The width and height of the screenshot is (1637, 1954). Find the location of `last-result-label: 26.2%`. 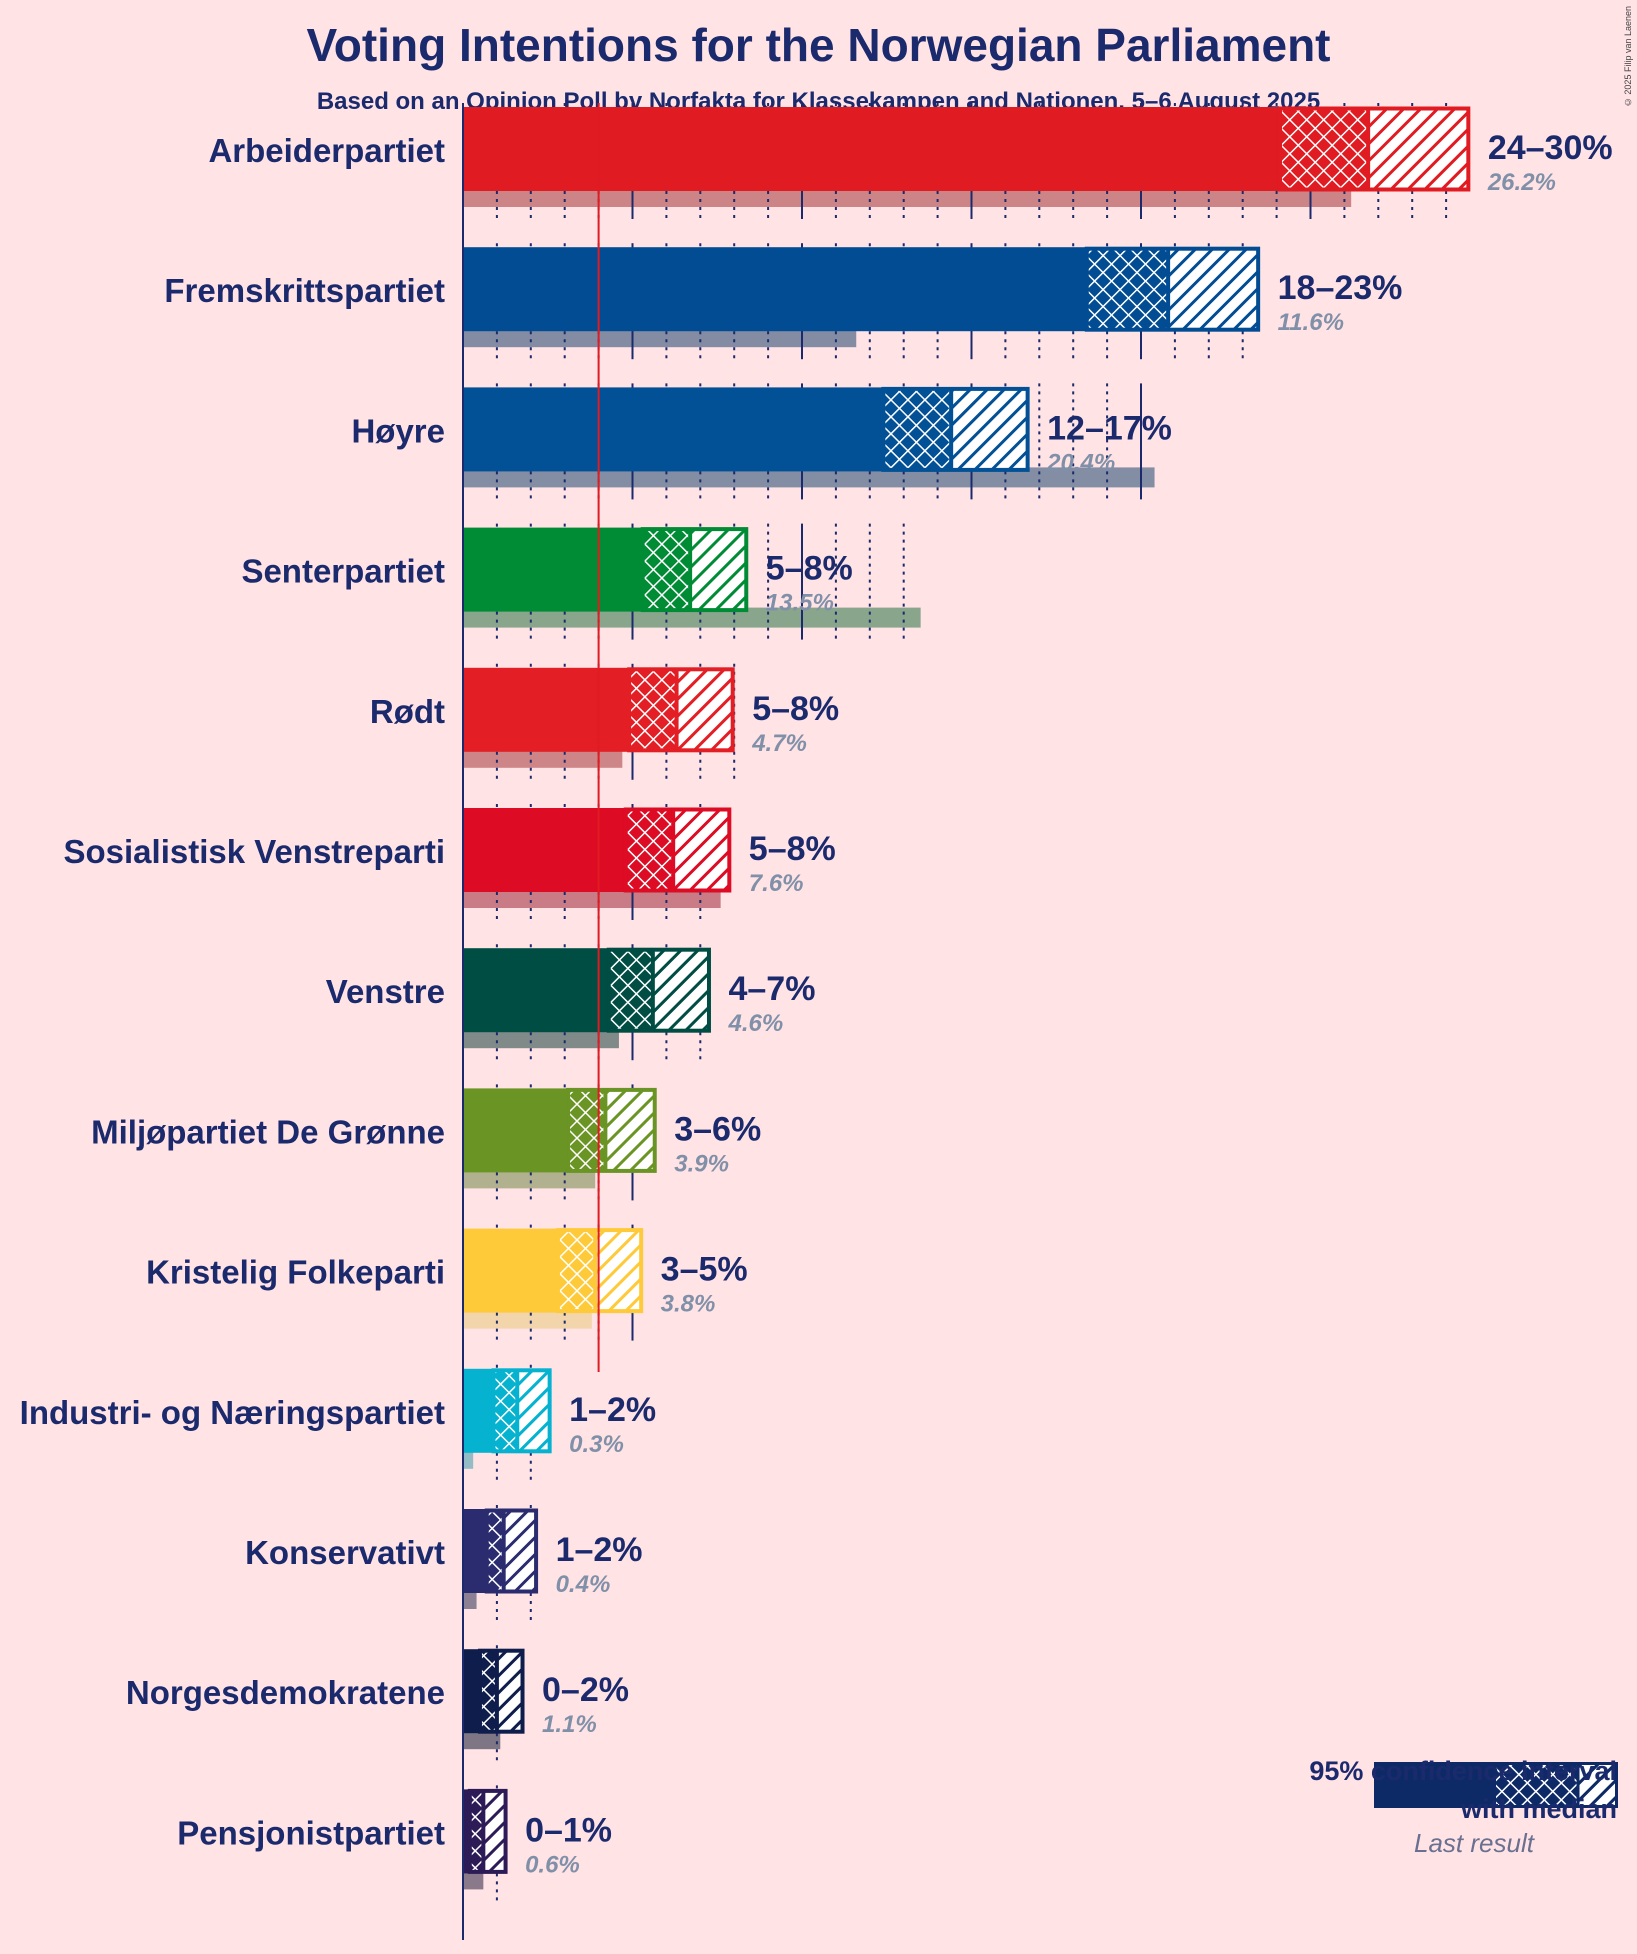

last-result-label: 26.2% is located at coordinates (1521, 182).